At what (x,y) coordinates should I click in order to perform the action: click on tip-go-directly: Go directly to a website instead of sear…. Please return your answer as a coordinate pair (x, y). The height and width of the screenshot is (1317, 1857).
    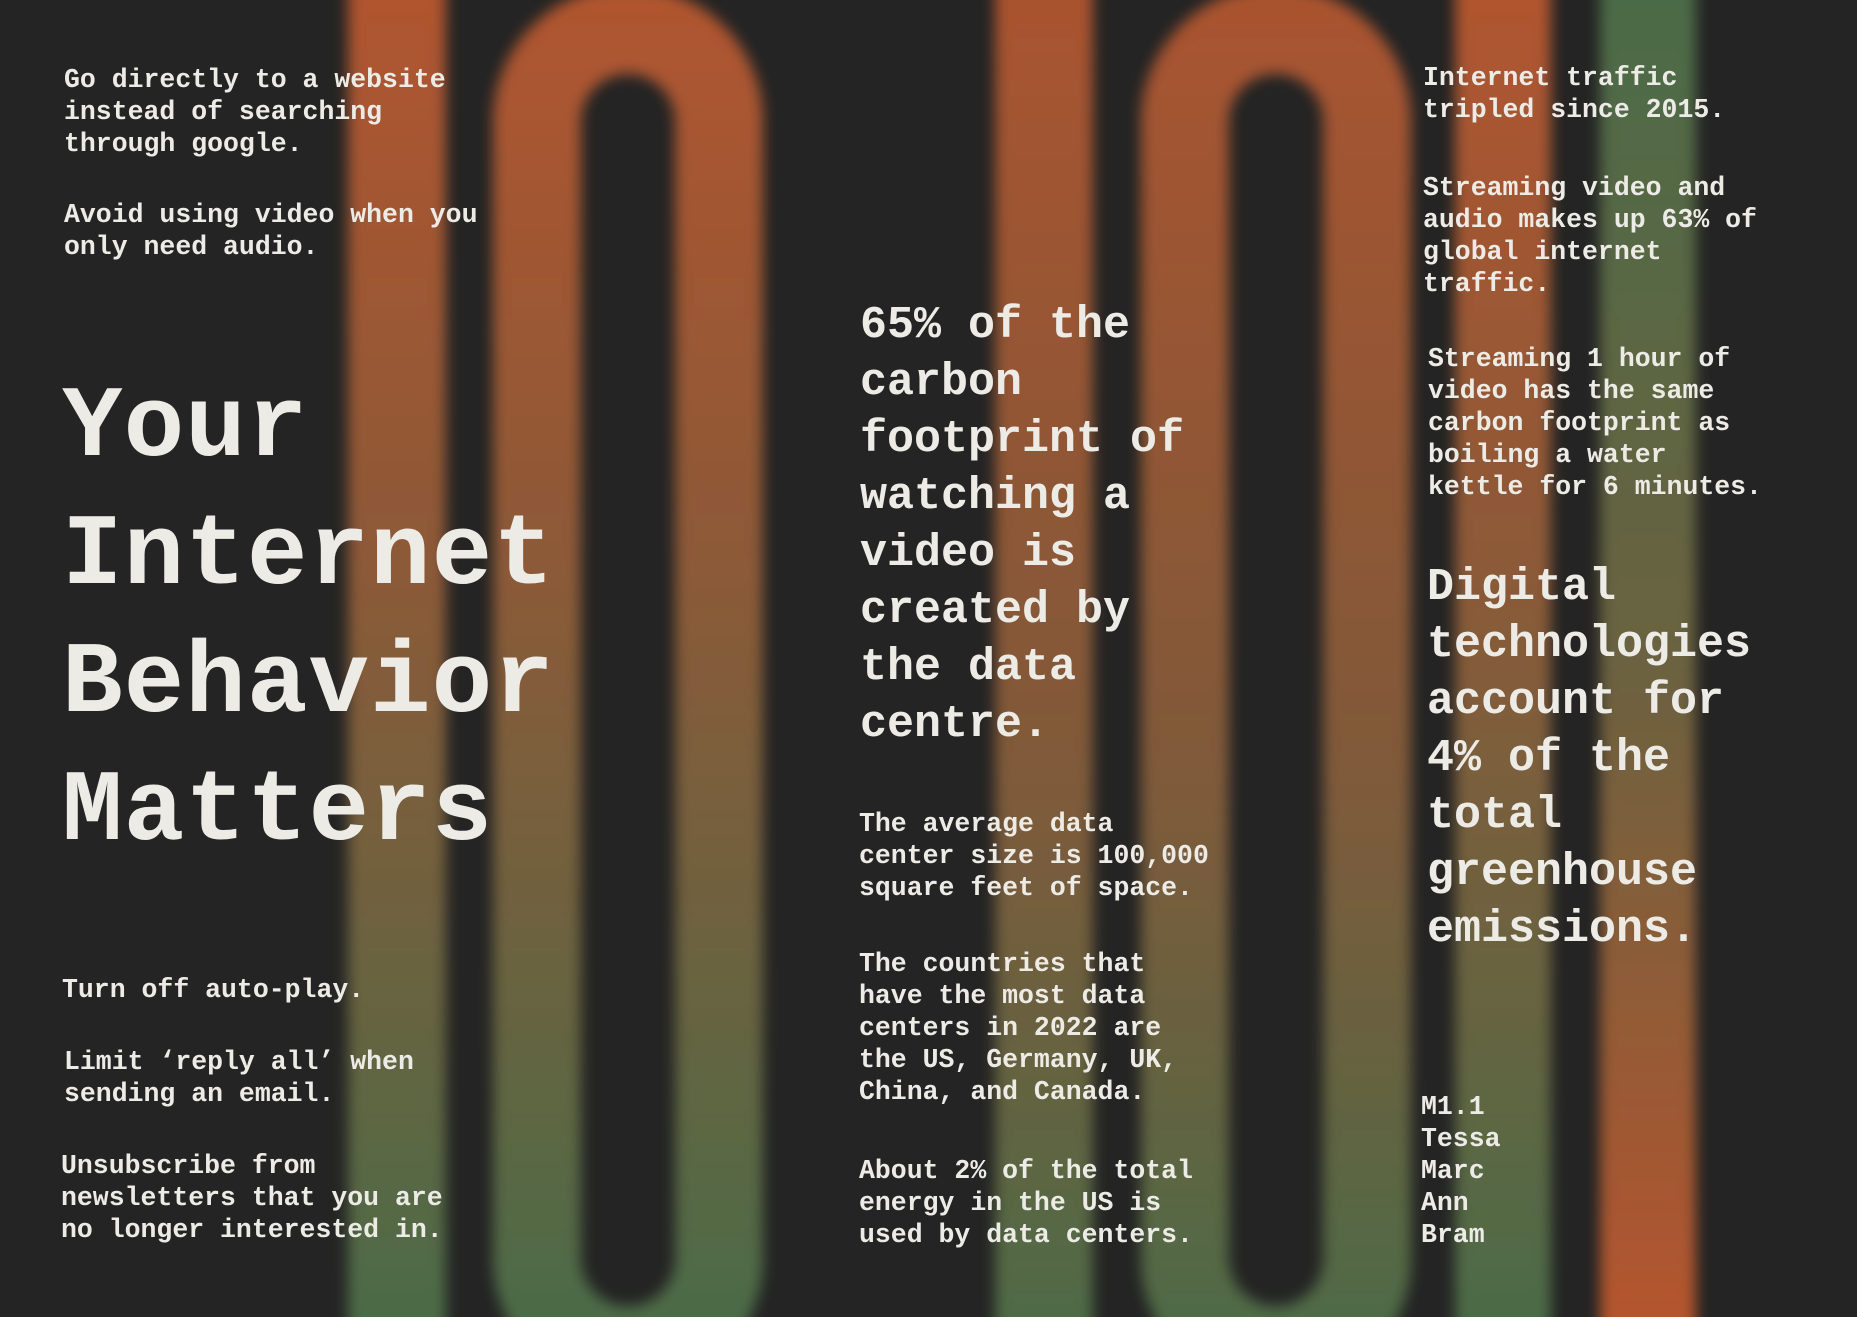
    Looking at the image, I should click on (255, 112).